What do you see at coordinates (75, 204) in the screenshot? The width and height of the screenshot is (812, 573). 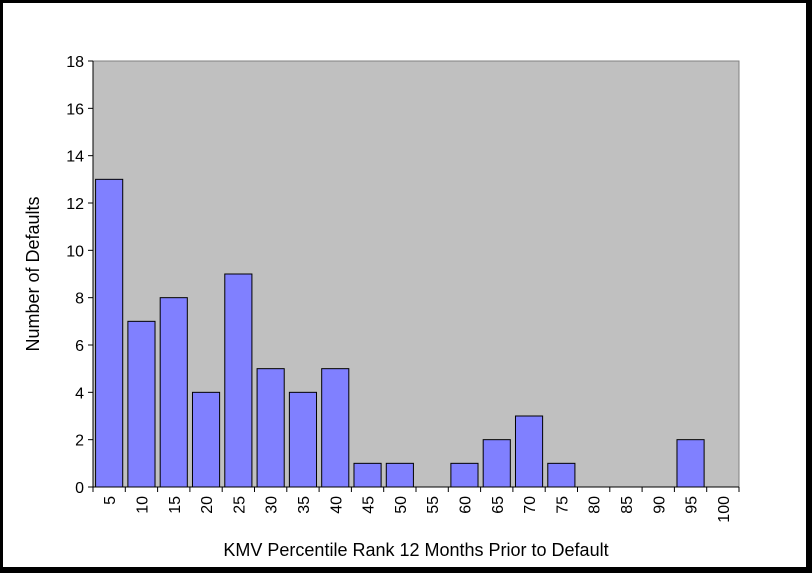 I see `y-tick-label: 12` at bounding box center [75, 204].